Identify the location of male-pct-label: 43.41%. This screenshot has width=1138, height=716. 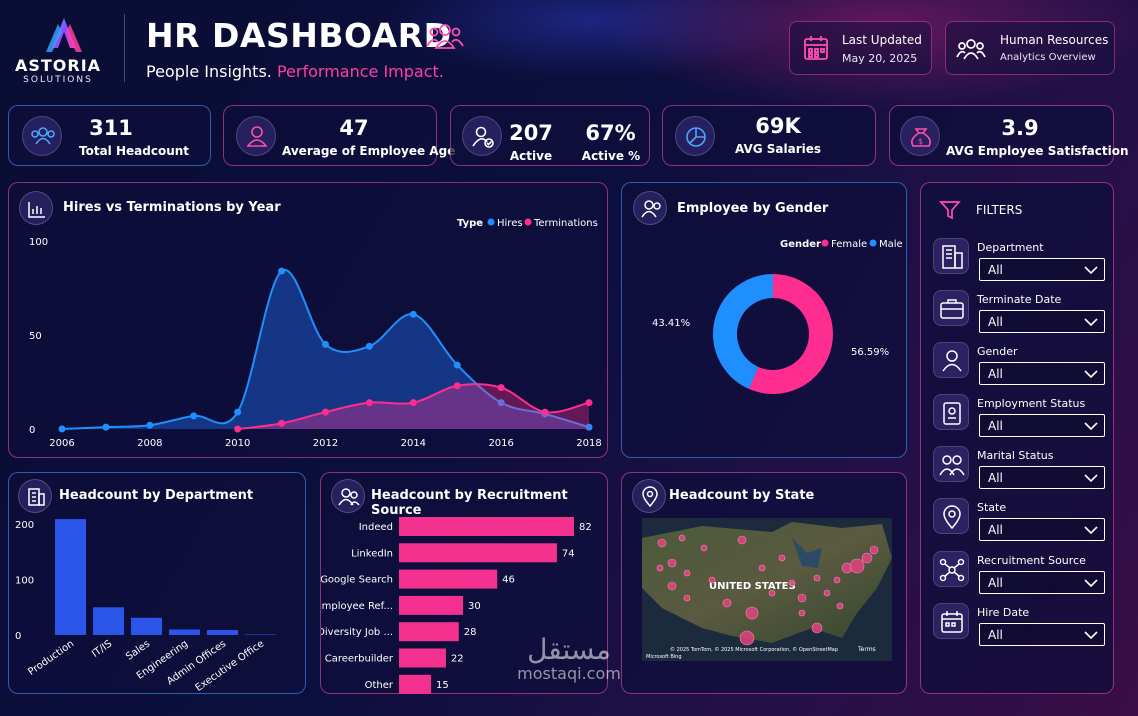
(671, 323).